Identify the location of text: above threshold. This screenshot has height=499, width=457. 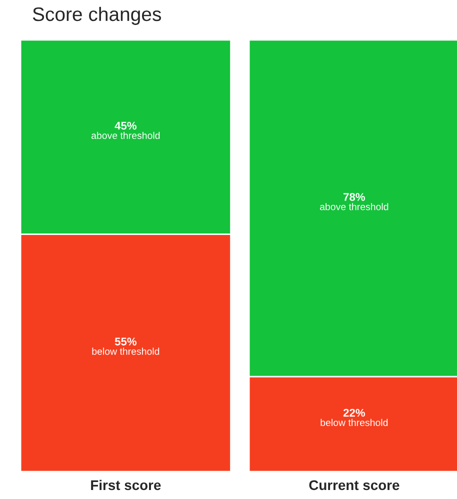
(354, 206).